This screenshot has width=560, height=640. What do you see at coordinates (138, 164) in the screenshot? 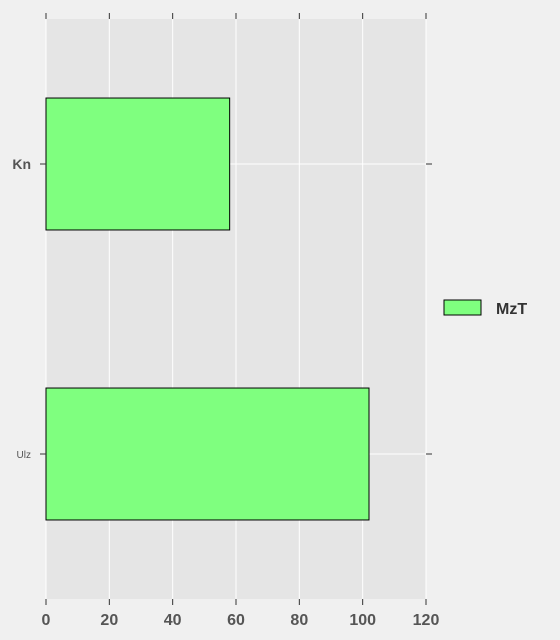
I see `bar-kn` at bounding box center [138, 164].